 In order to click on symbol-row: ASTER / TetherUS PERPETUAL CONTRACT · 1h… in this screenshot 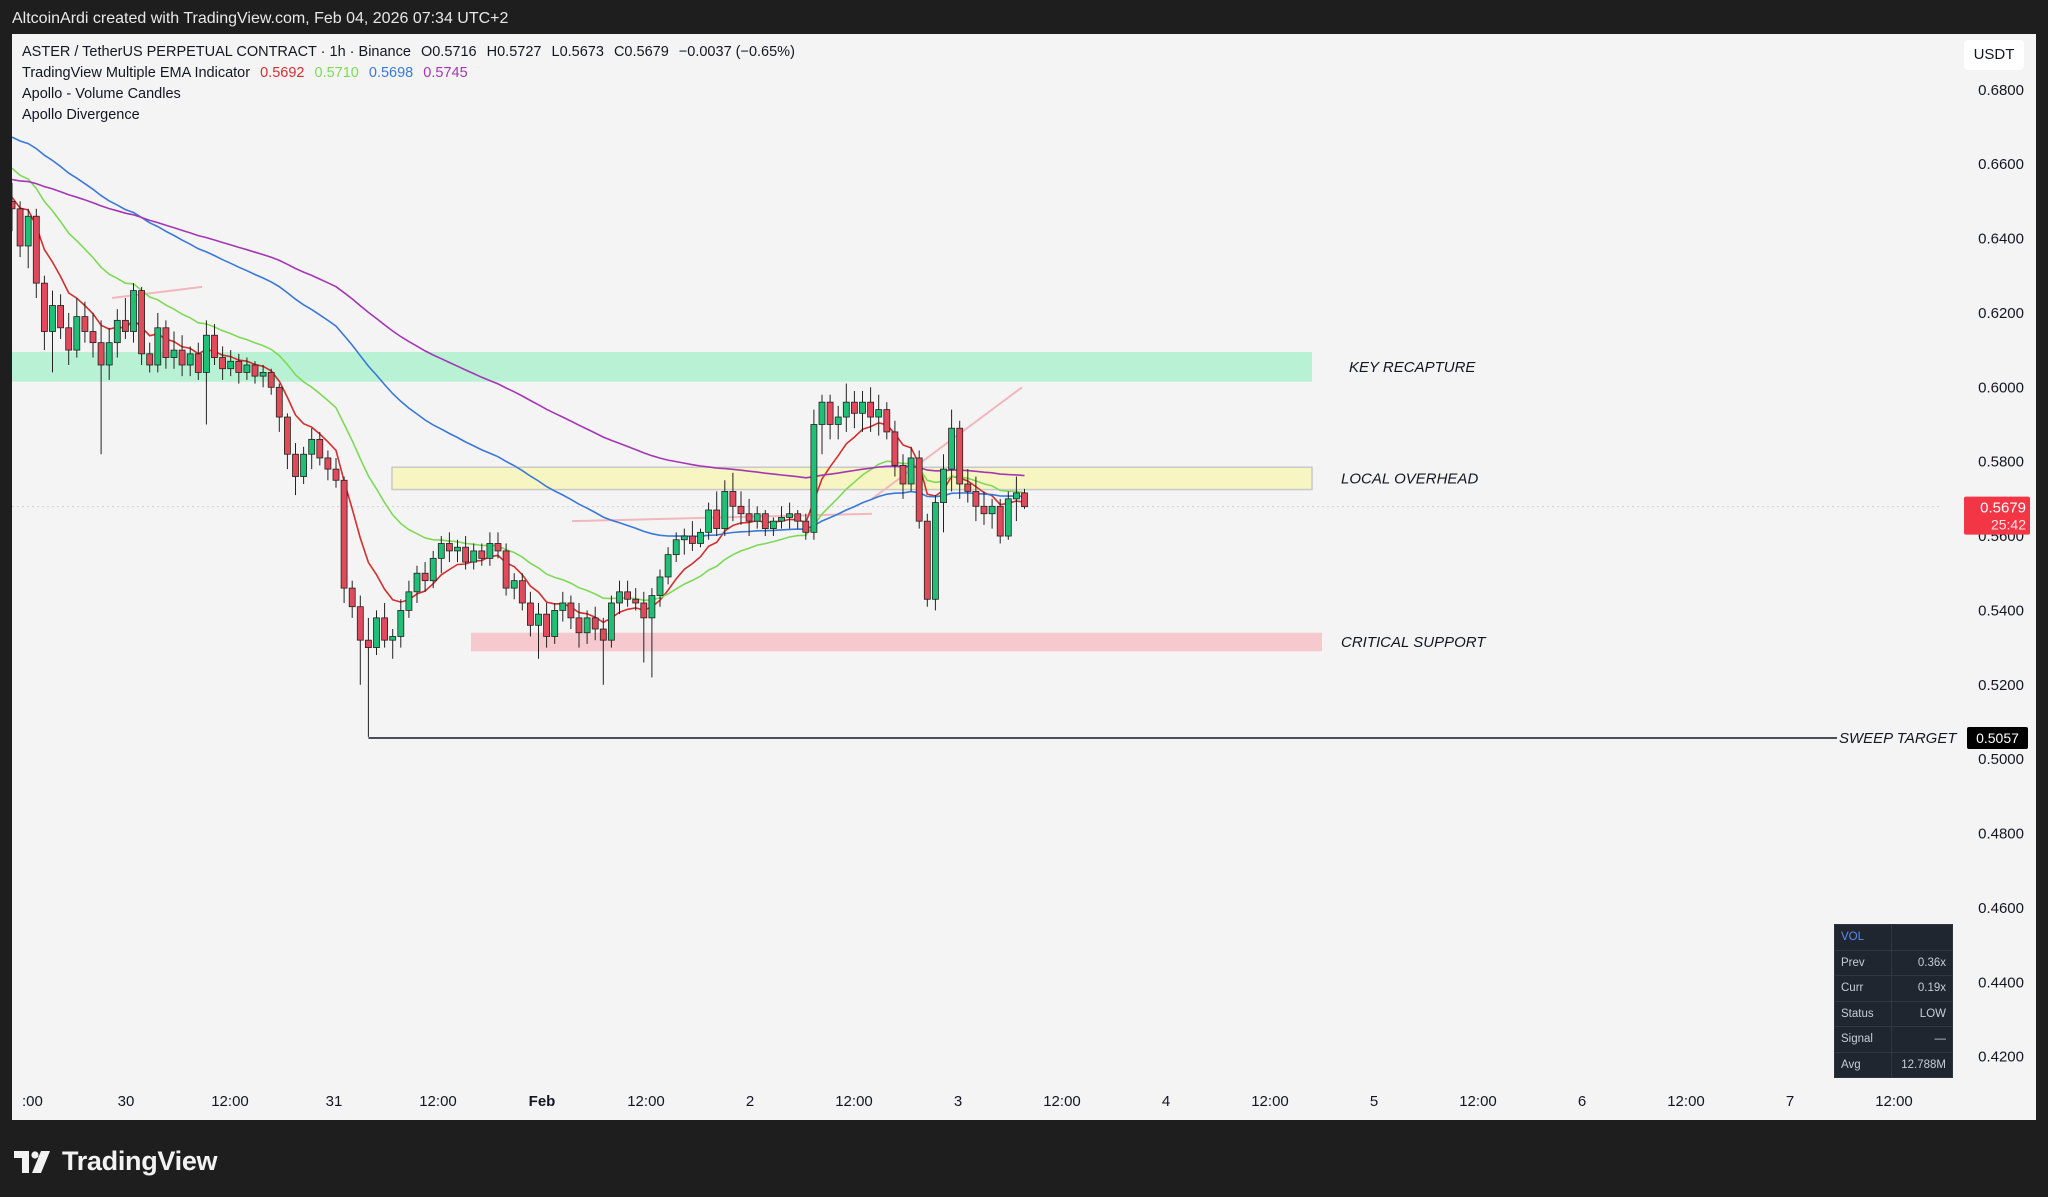, I will do `click(408, 52)`.